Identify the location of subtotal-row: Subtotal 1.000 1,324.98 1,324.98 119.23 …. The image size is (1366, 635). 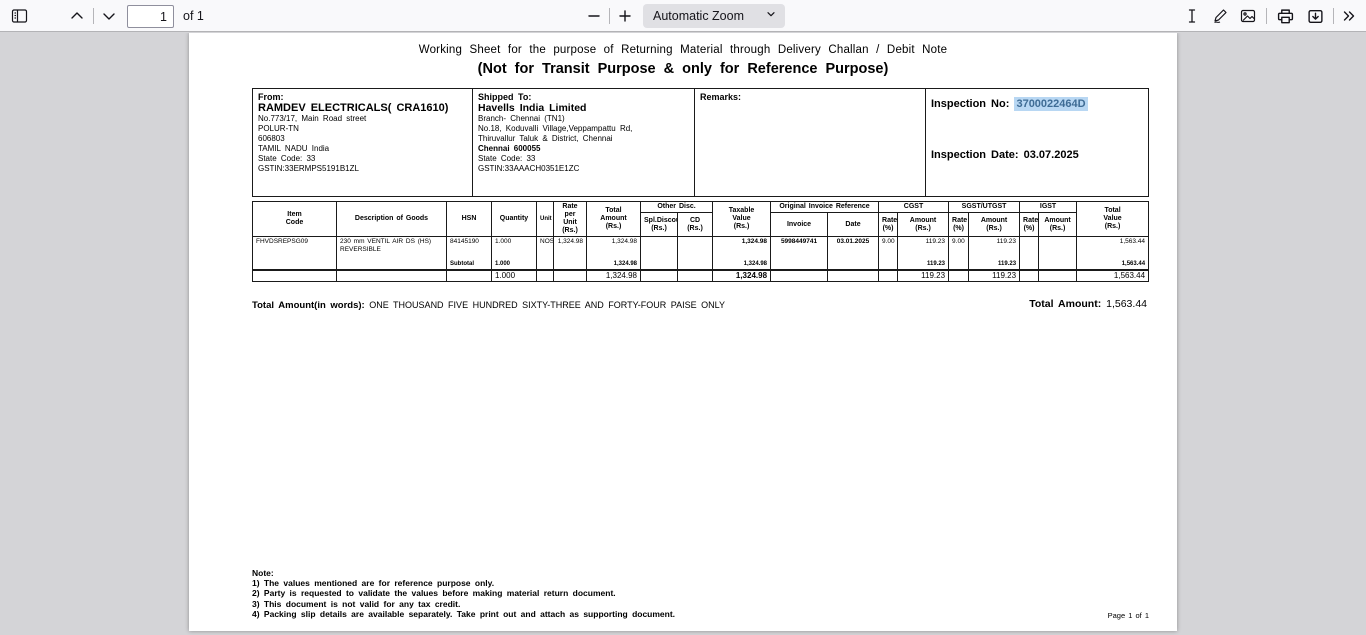
(701, 264).